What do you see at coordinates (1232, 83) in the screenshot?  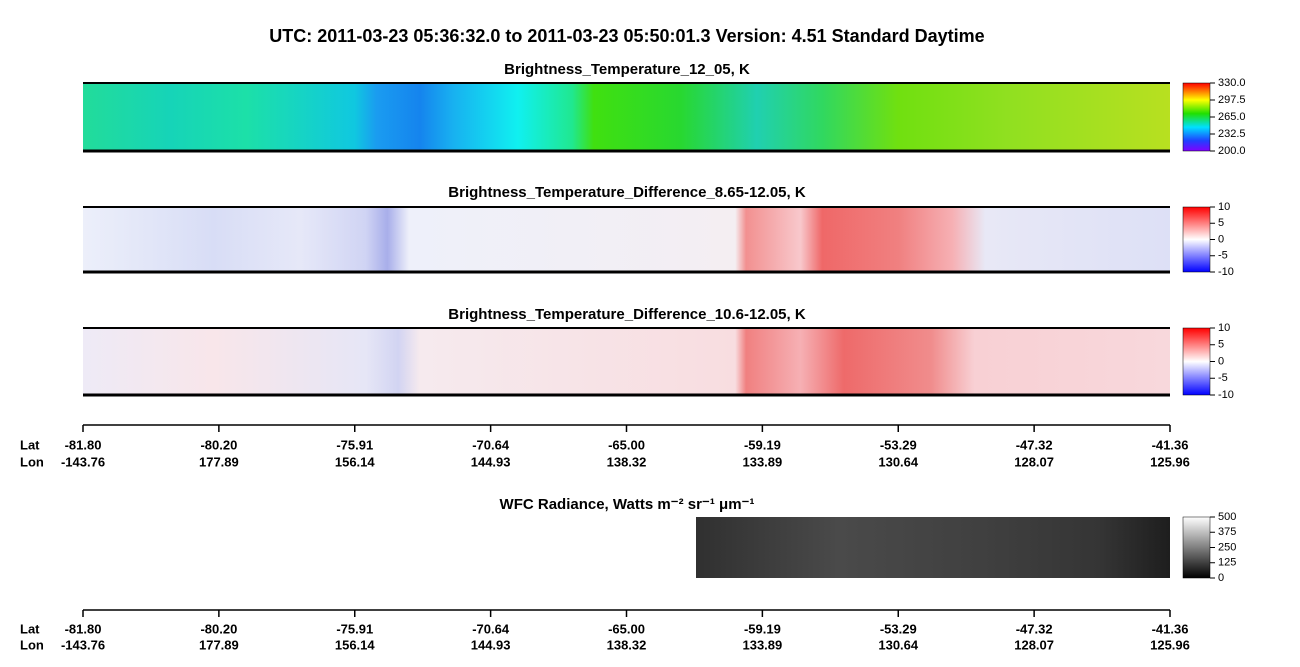 I see `colorbar-tick-label: 330.0` at bounding box center [1232, 83].